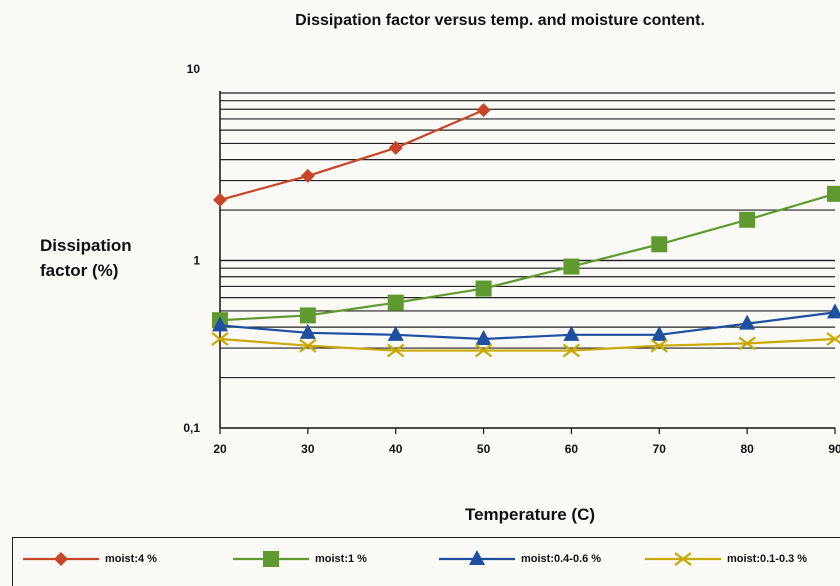  I want to click on legend-item: moist:1 %, so click(299, 559).